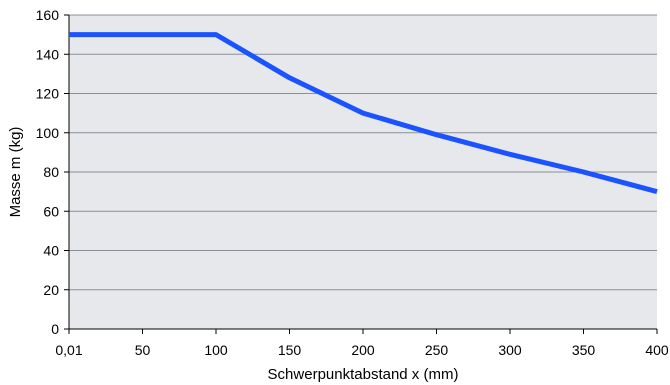 The width and height of the screenshot is (670, 385). Describe the element at coordinates (657, 350) in the screenshot. I see `x-tick-label: 400` at that location.